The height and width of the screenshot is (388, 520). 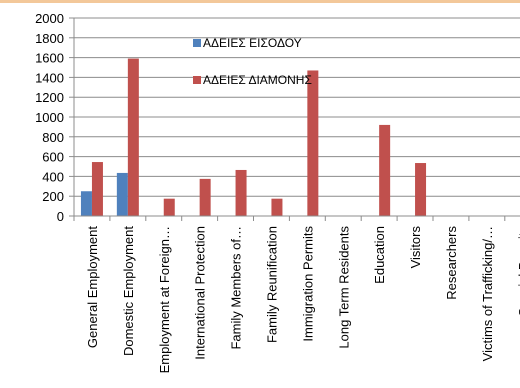 What do you see at coordinates (451, 263) in the screenshot?
I see `x-tick-label: Researchers` at bounding box center [451, 263].